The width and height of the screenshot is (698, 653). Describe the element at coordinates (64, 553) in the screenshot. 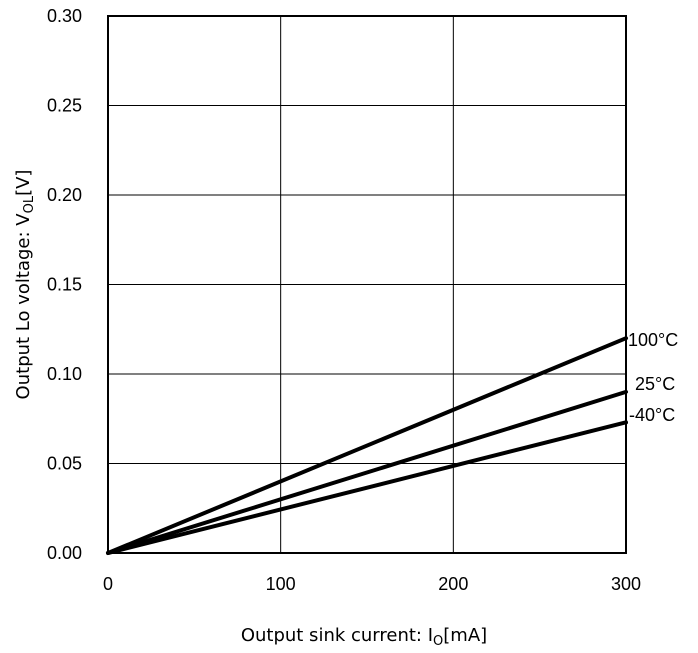

I see `y-tick-label: 0.00` at that location.